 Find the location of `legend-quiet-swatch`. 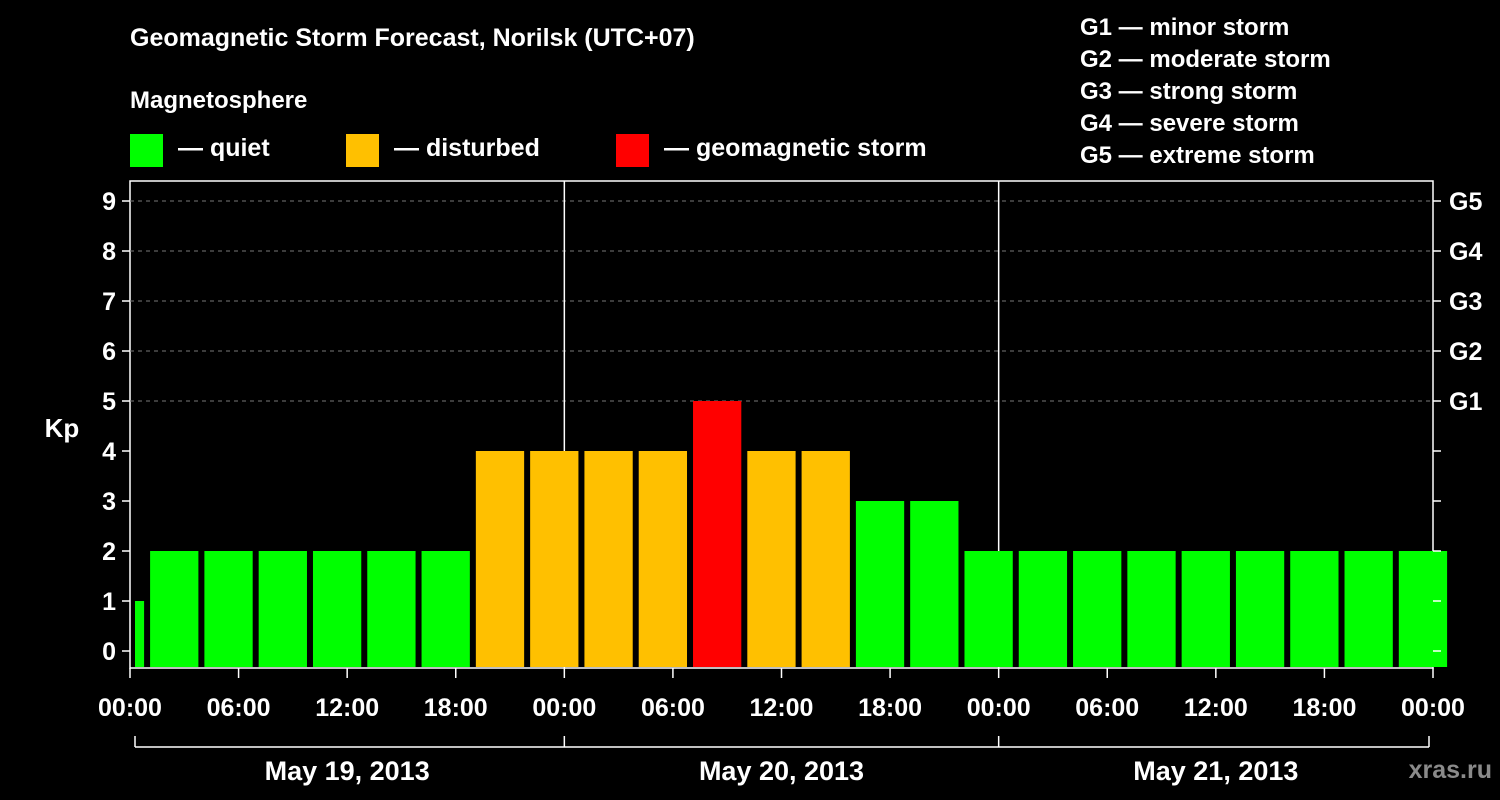

legend-quiet-swatch is located at coordinates (146, 150).